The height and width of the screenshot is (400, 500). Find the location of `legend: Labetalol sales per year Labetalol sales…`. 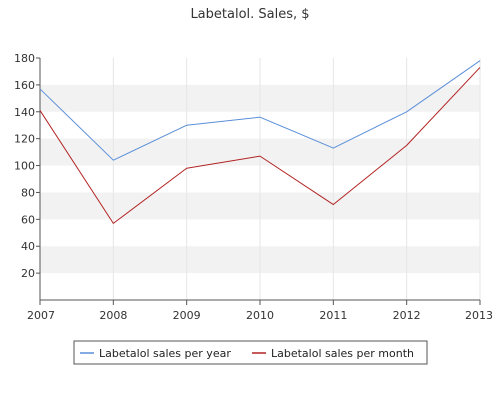

legend: Labetalol sales per year Labetalol sales… is located at coordinates (250, 352).